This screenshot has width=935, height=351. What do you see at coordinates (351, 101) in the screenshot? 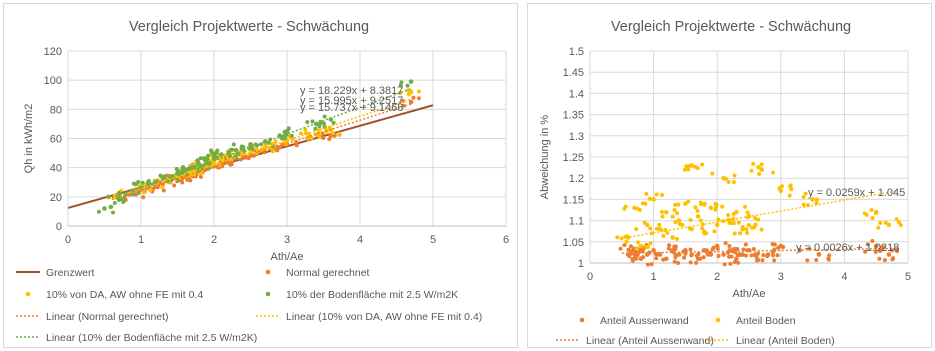
I see `trendline-equation: y = 15.995x + 9.2517` at bounding box center [351, 101].